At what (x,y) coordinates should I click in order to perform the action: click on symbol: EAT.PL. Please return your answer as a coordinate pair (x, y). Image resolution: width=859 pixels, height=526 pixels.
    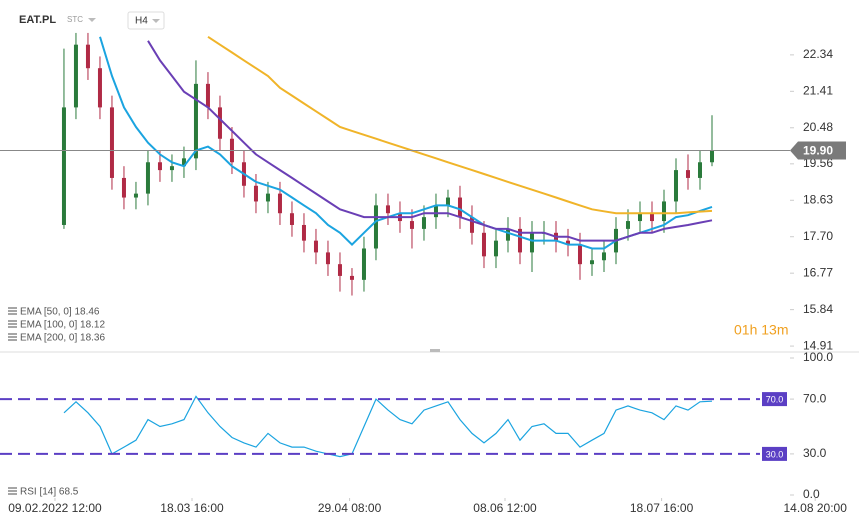
    Looking at the image, I should click on (37, 20).